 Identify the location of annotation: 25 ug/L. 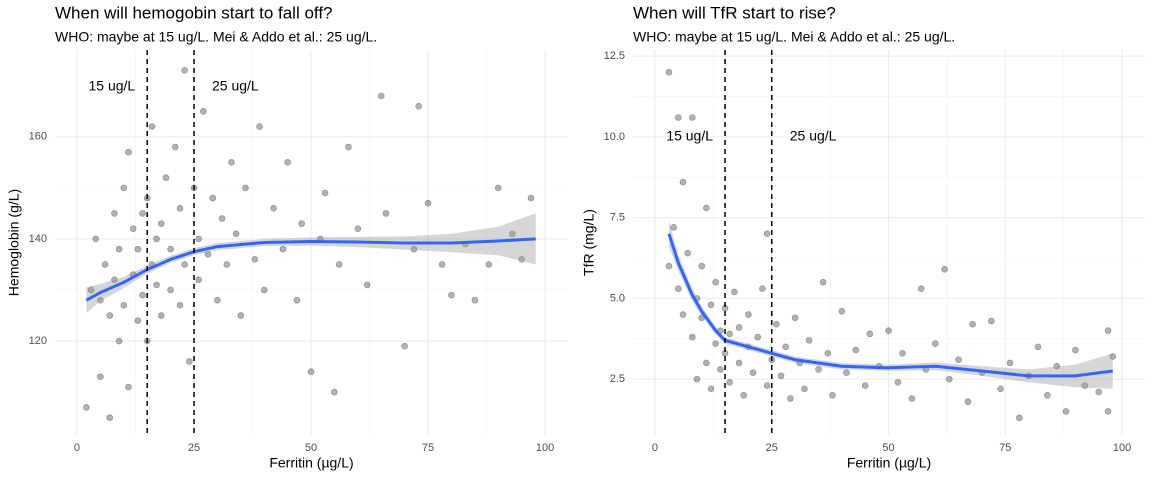
(235, 86).